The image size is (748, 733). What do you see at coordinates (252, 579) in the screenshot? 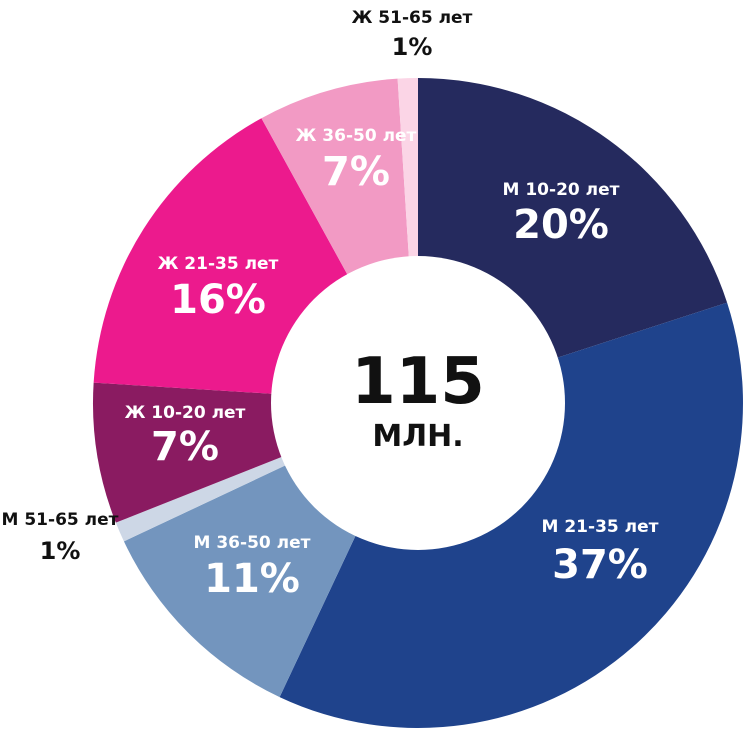
I see `slice-value-3: 11%` at bounding box center [252, 579].